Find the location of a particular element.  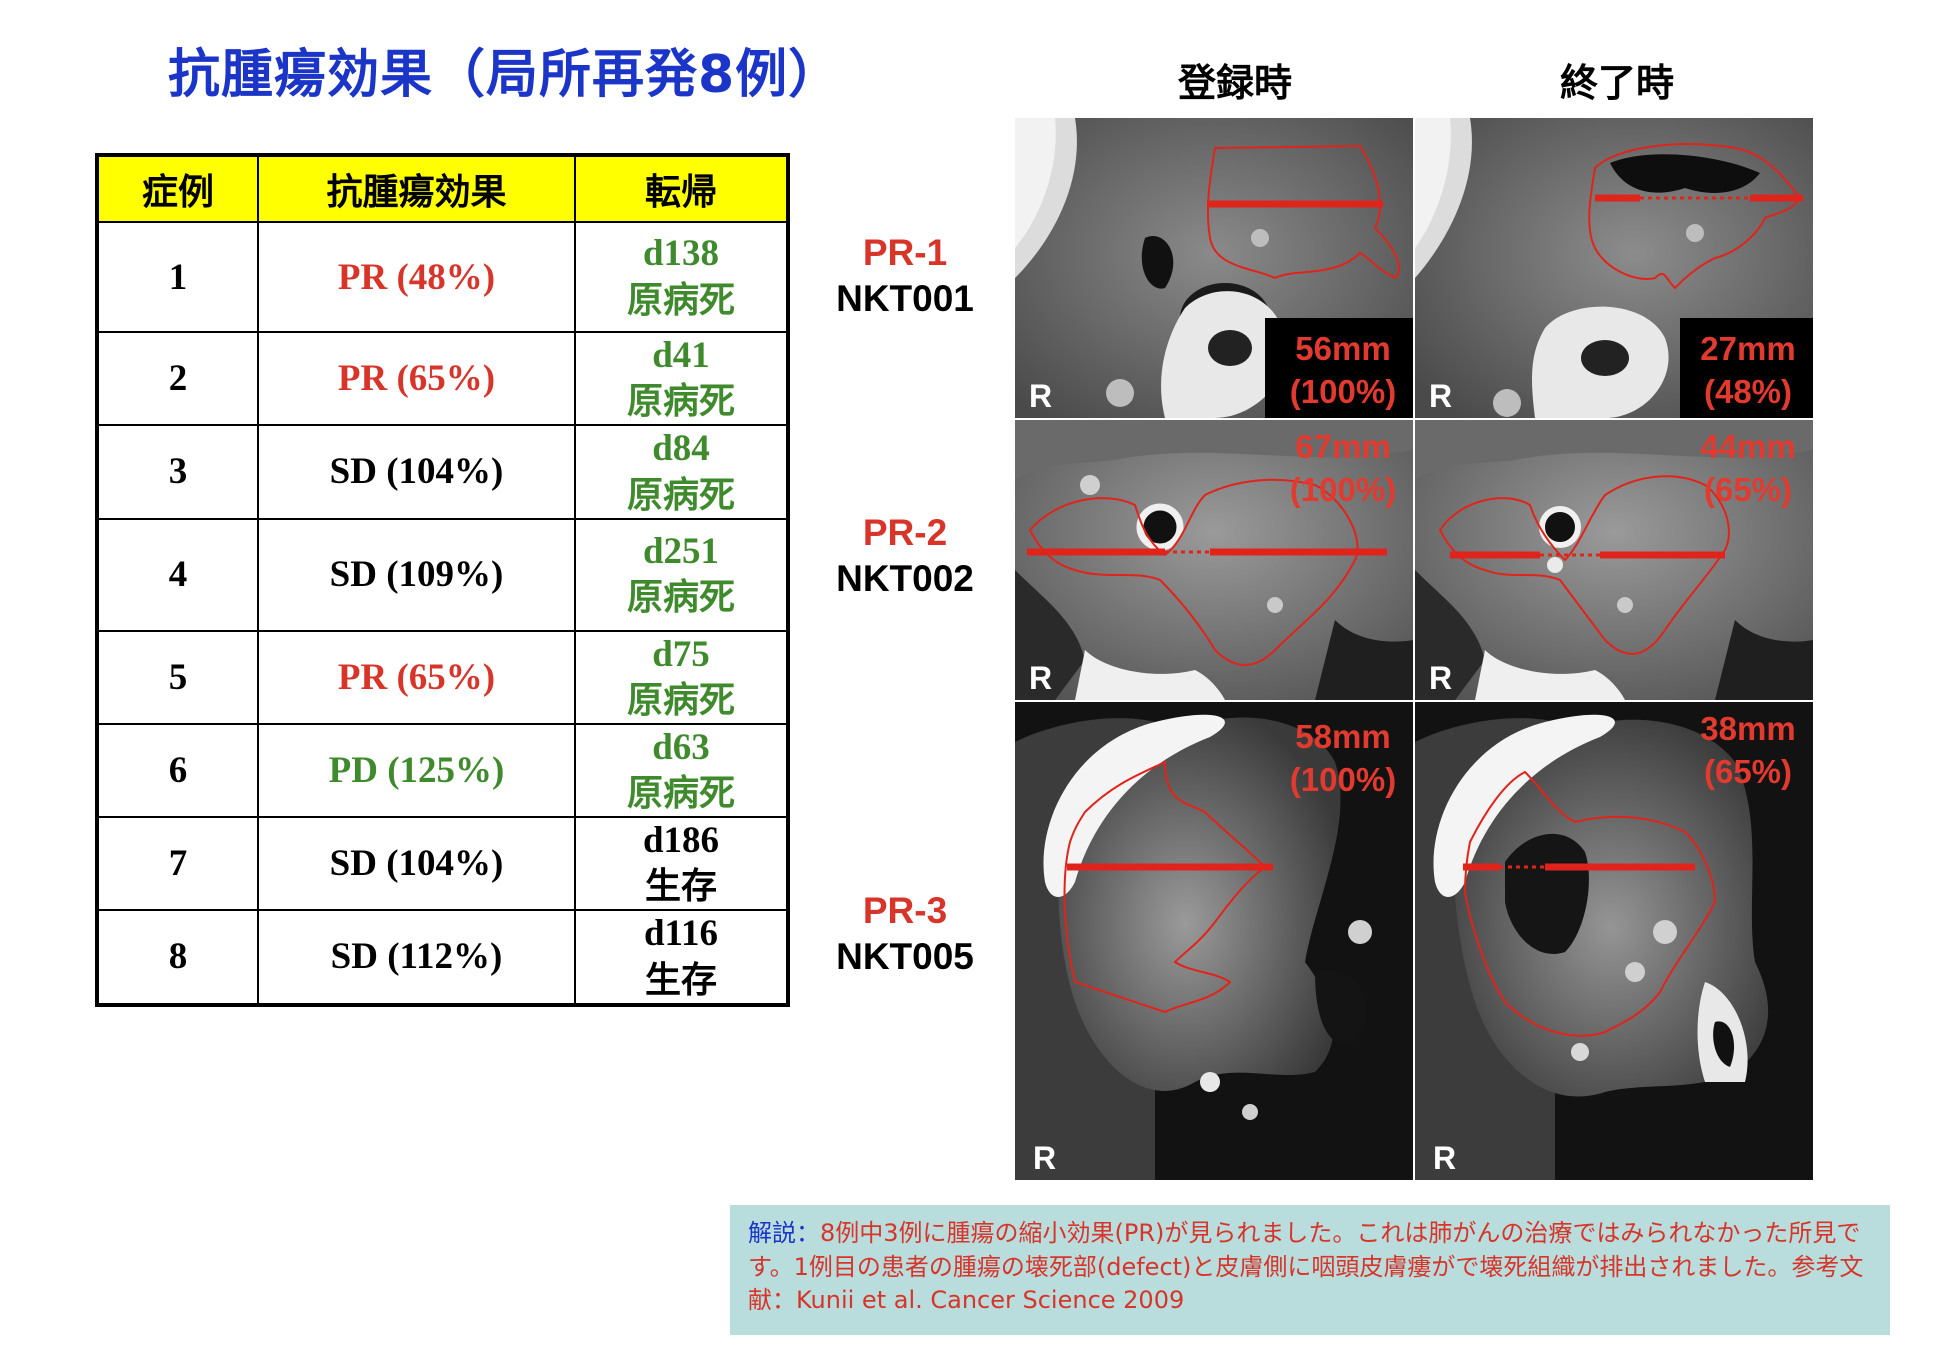

outcome-day: d251 is located at coordinates (681, 551).